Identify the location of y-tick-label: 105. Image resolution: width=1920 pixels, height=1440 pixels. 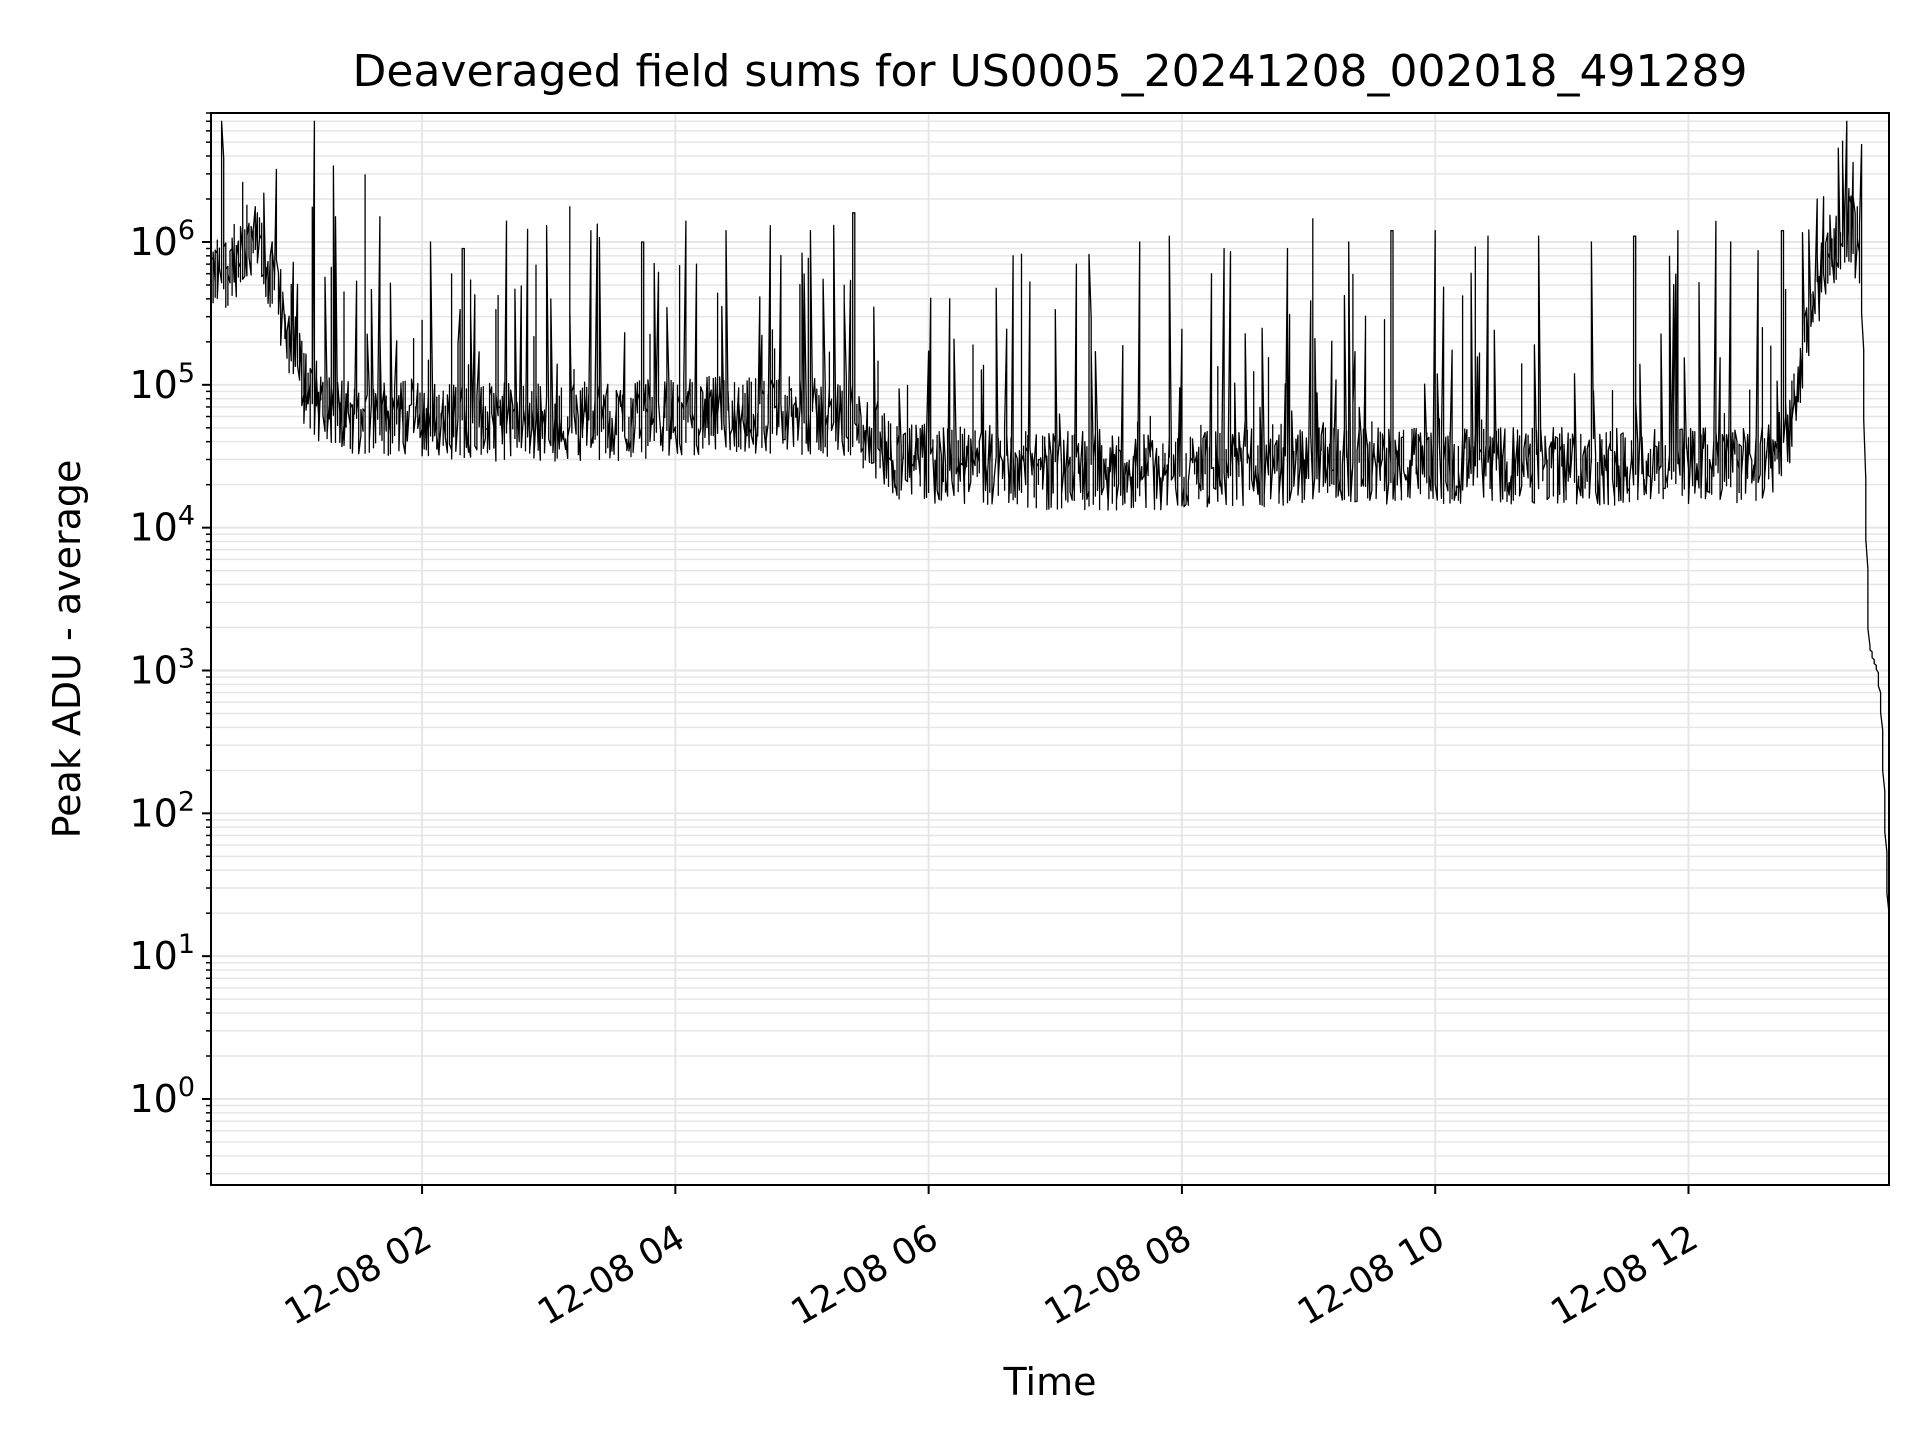
(162, 382).